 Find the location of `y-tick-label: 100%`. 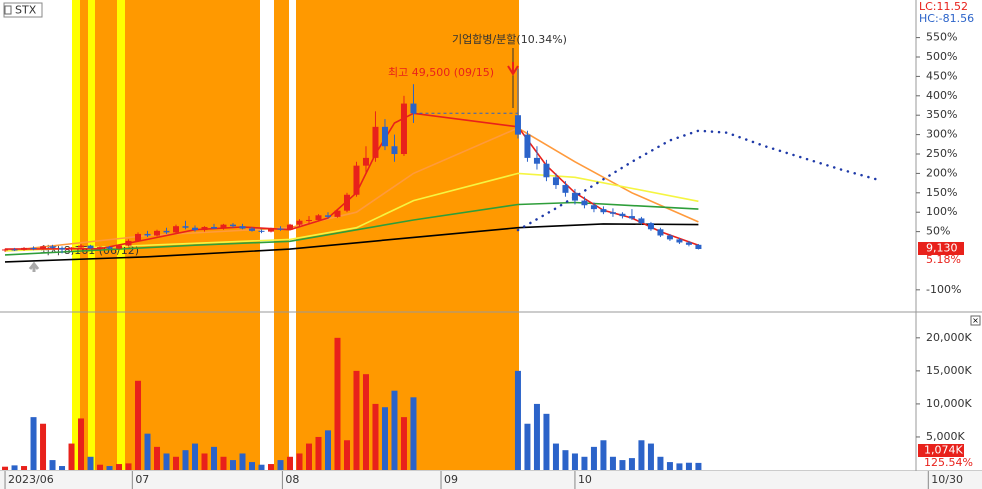

y-tick-label: 100% is located at coordinates (941, 211).